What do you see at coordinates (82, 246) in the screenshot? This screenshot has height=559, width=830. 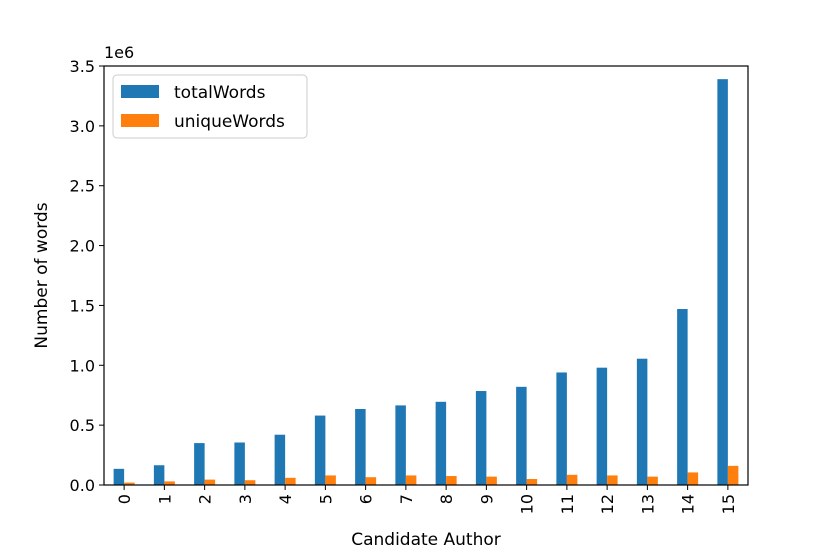 I see `y-tick-label-2.0: 2.0` at bounding box center [82, 246].